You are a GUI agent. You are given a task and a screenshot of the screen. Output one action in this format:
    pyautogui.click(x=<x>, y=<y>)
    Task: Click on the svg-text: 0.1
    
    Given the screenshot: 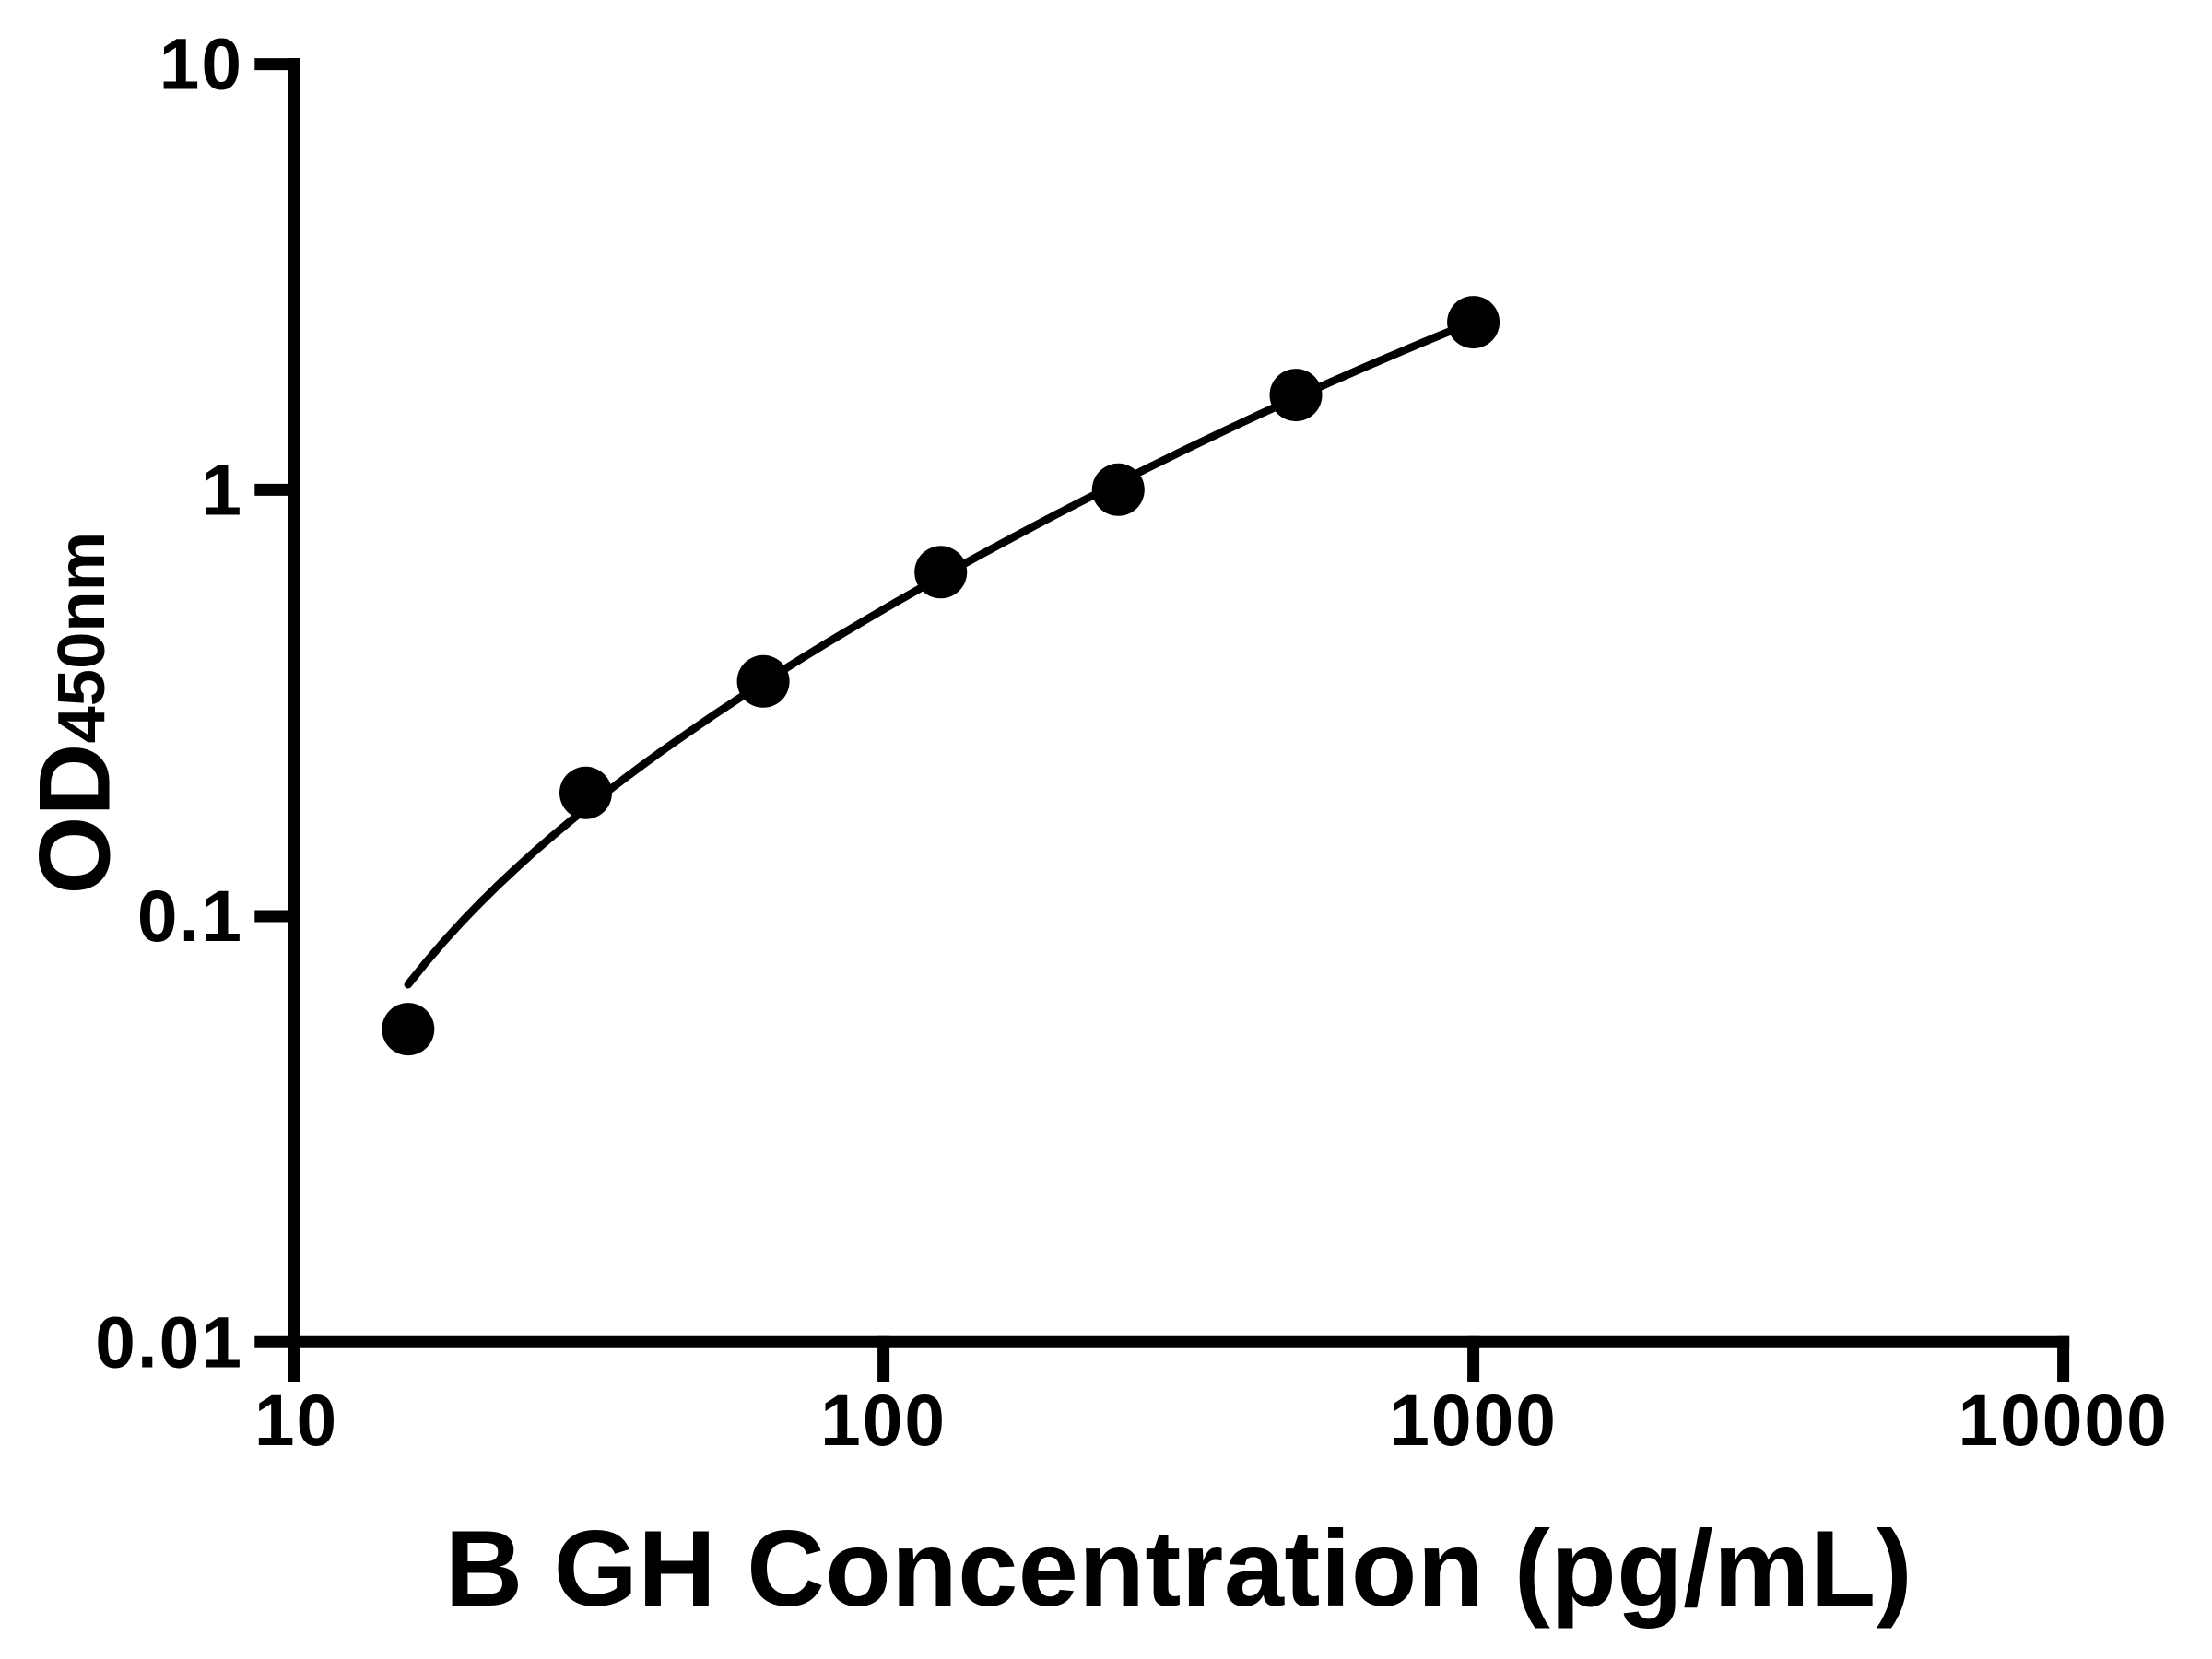 What is the action you would take?
    pyautogui.click(x=190, y=916)
    